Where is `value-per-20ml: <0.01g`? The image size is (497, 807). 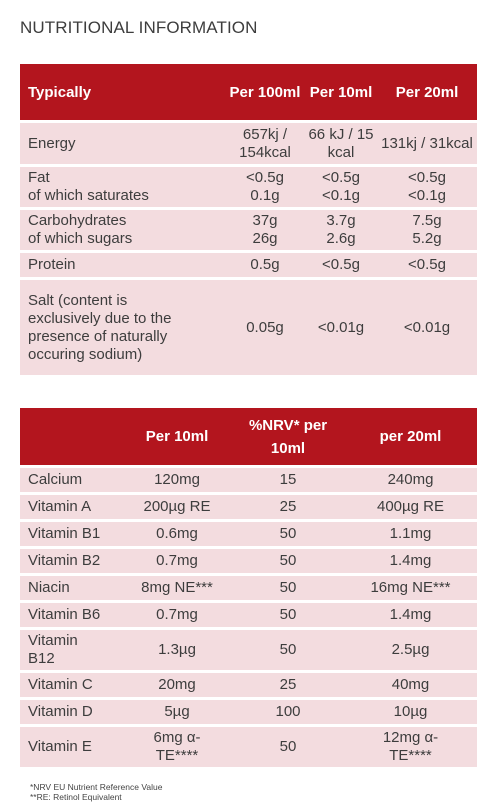 value-per-20ml: <0.01g is located at coordinates (427, 327).